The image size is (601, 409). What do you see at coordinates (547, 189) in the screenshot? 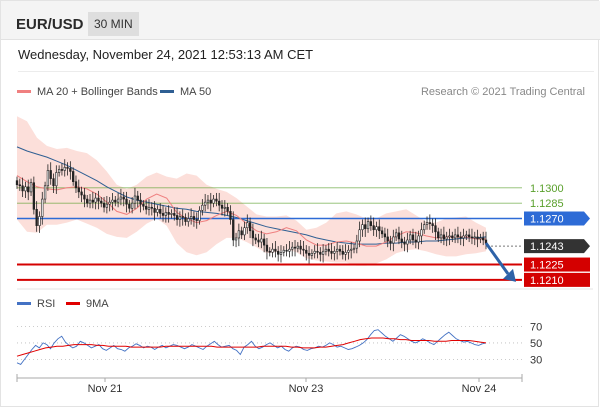
I see `price-label-1-1300: 1.1300` at bounding box center [547, 189].